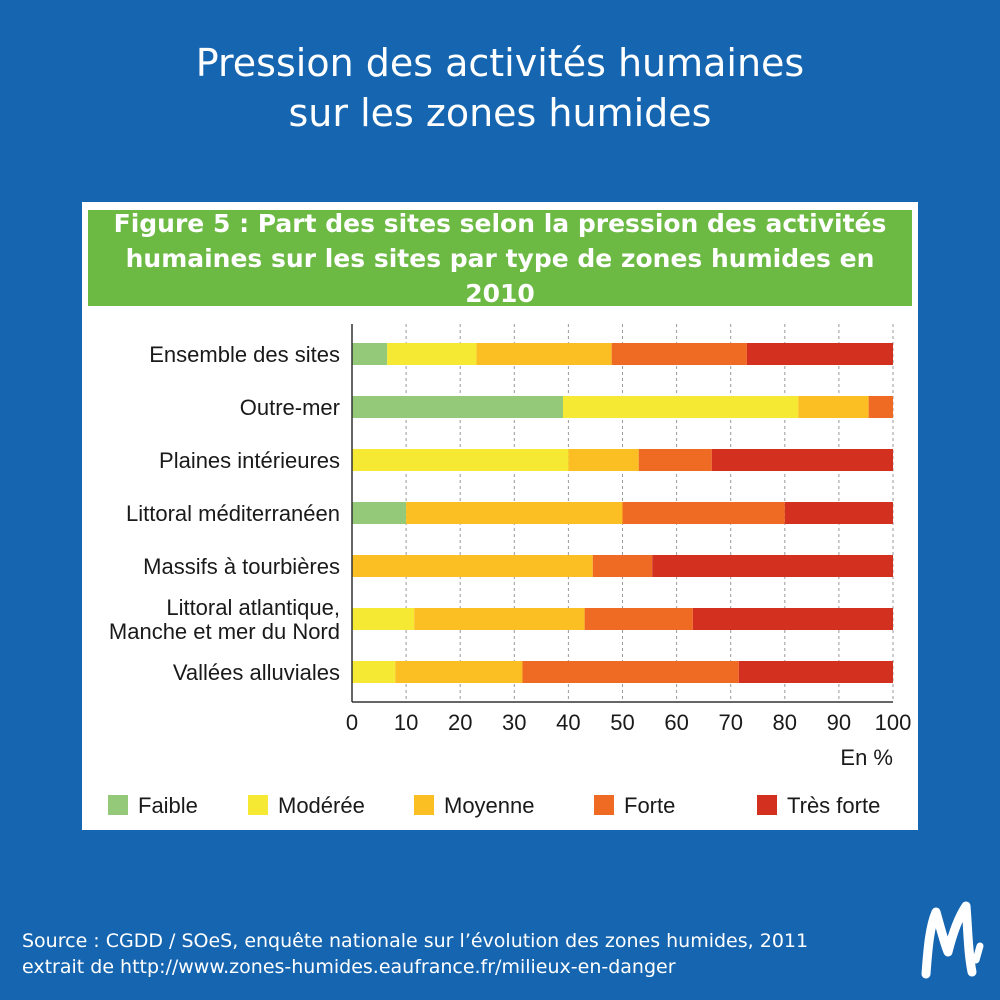  What do you see at coordinates (649, 805) in the screenshot?
I see `legend-label: Forte` at bounding box center [649, 805].